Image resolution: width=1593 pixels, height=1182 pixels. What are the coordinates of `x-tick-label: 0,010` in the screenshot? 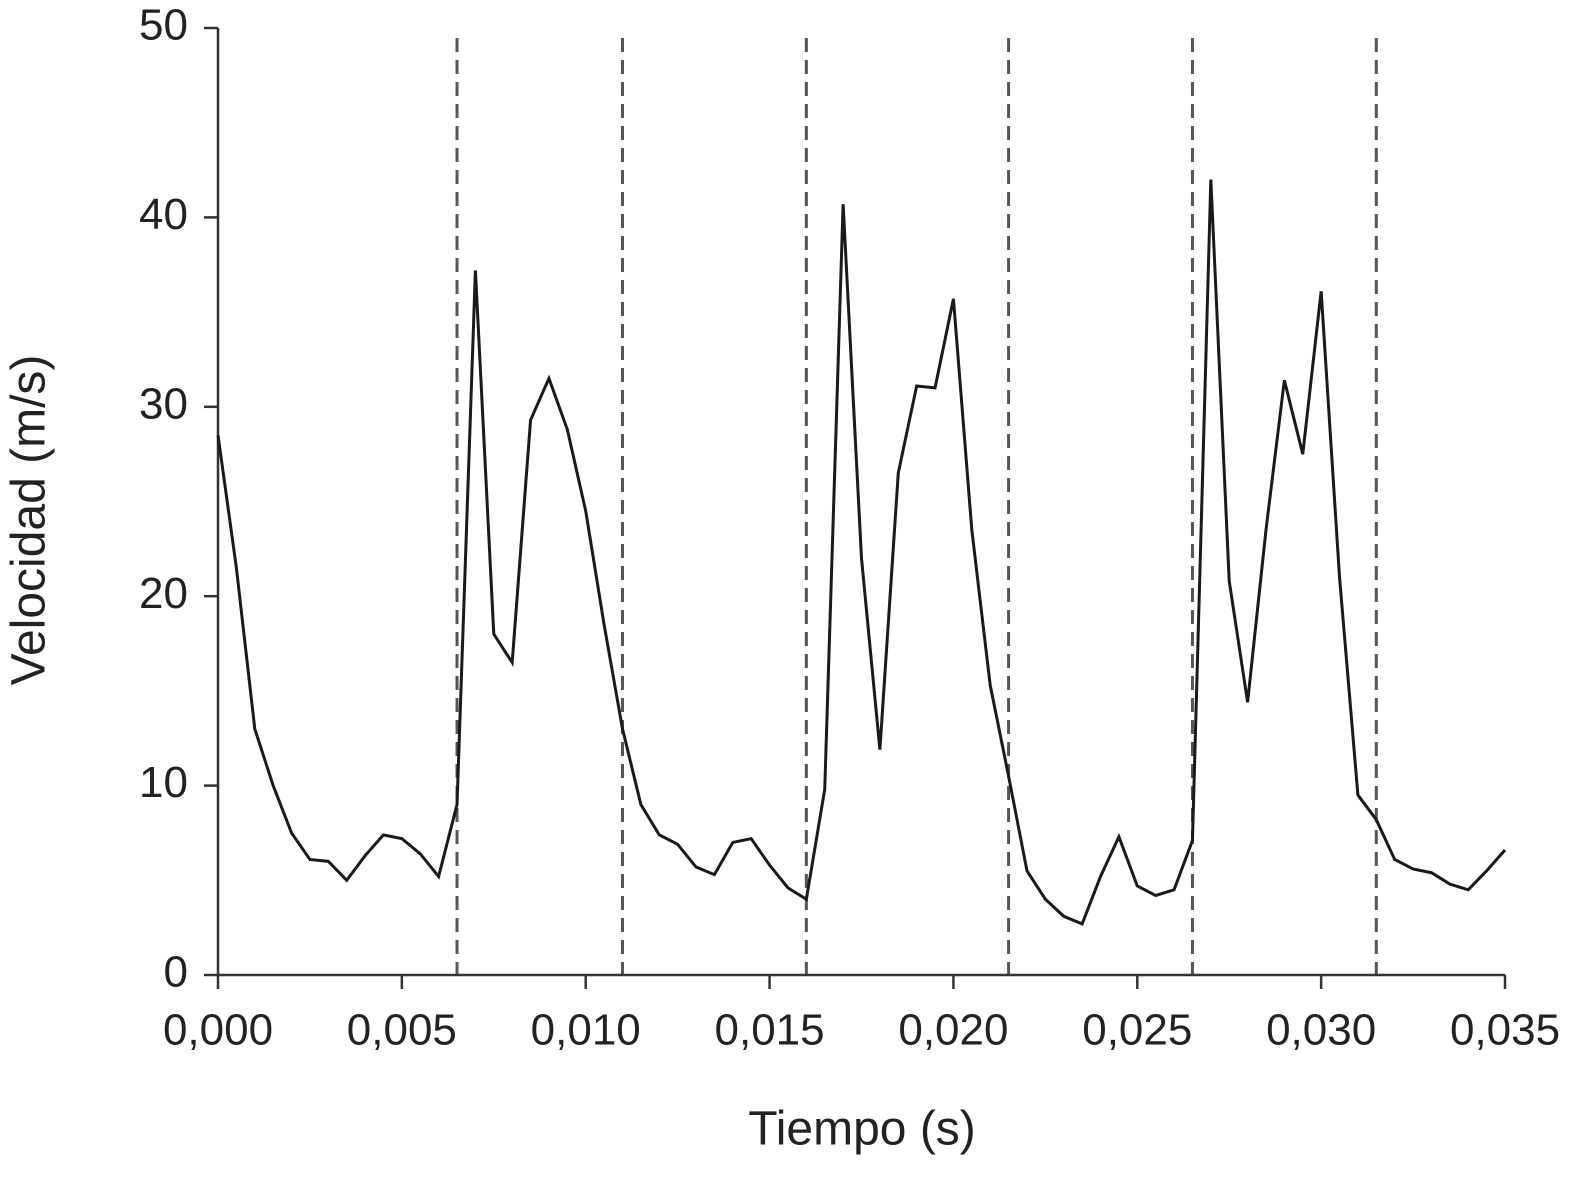 It's located at (586, 1030).